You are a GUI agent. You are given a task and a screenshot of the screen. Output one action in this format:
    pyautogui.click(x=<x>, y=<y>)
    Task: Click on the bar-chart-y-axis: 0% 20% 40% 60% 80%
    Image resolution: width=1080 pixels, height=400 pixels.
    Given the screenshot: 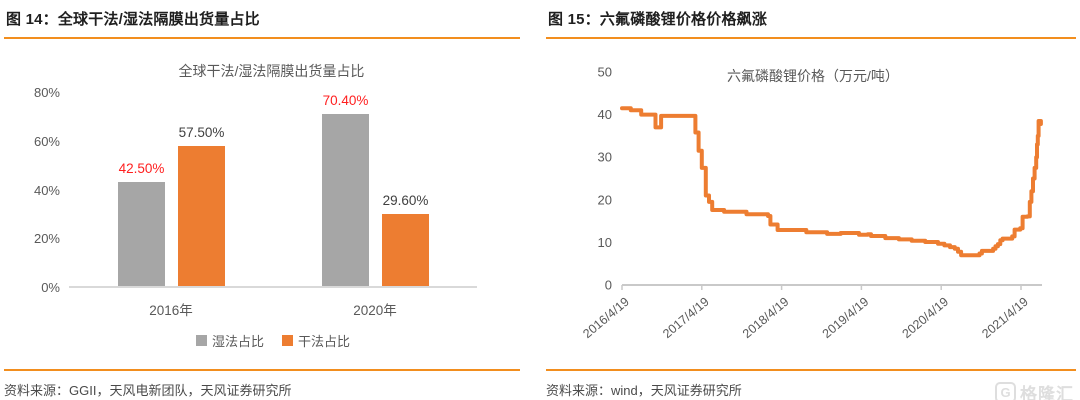 What is the action you would take?
    pyautogui.click(x=32, y=190)
    